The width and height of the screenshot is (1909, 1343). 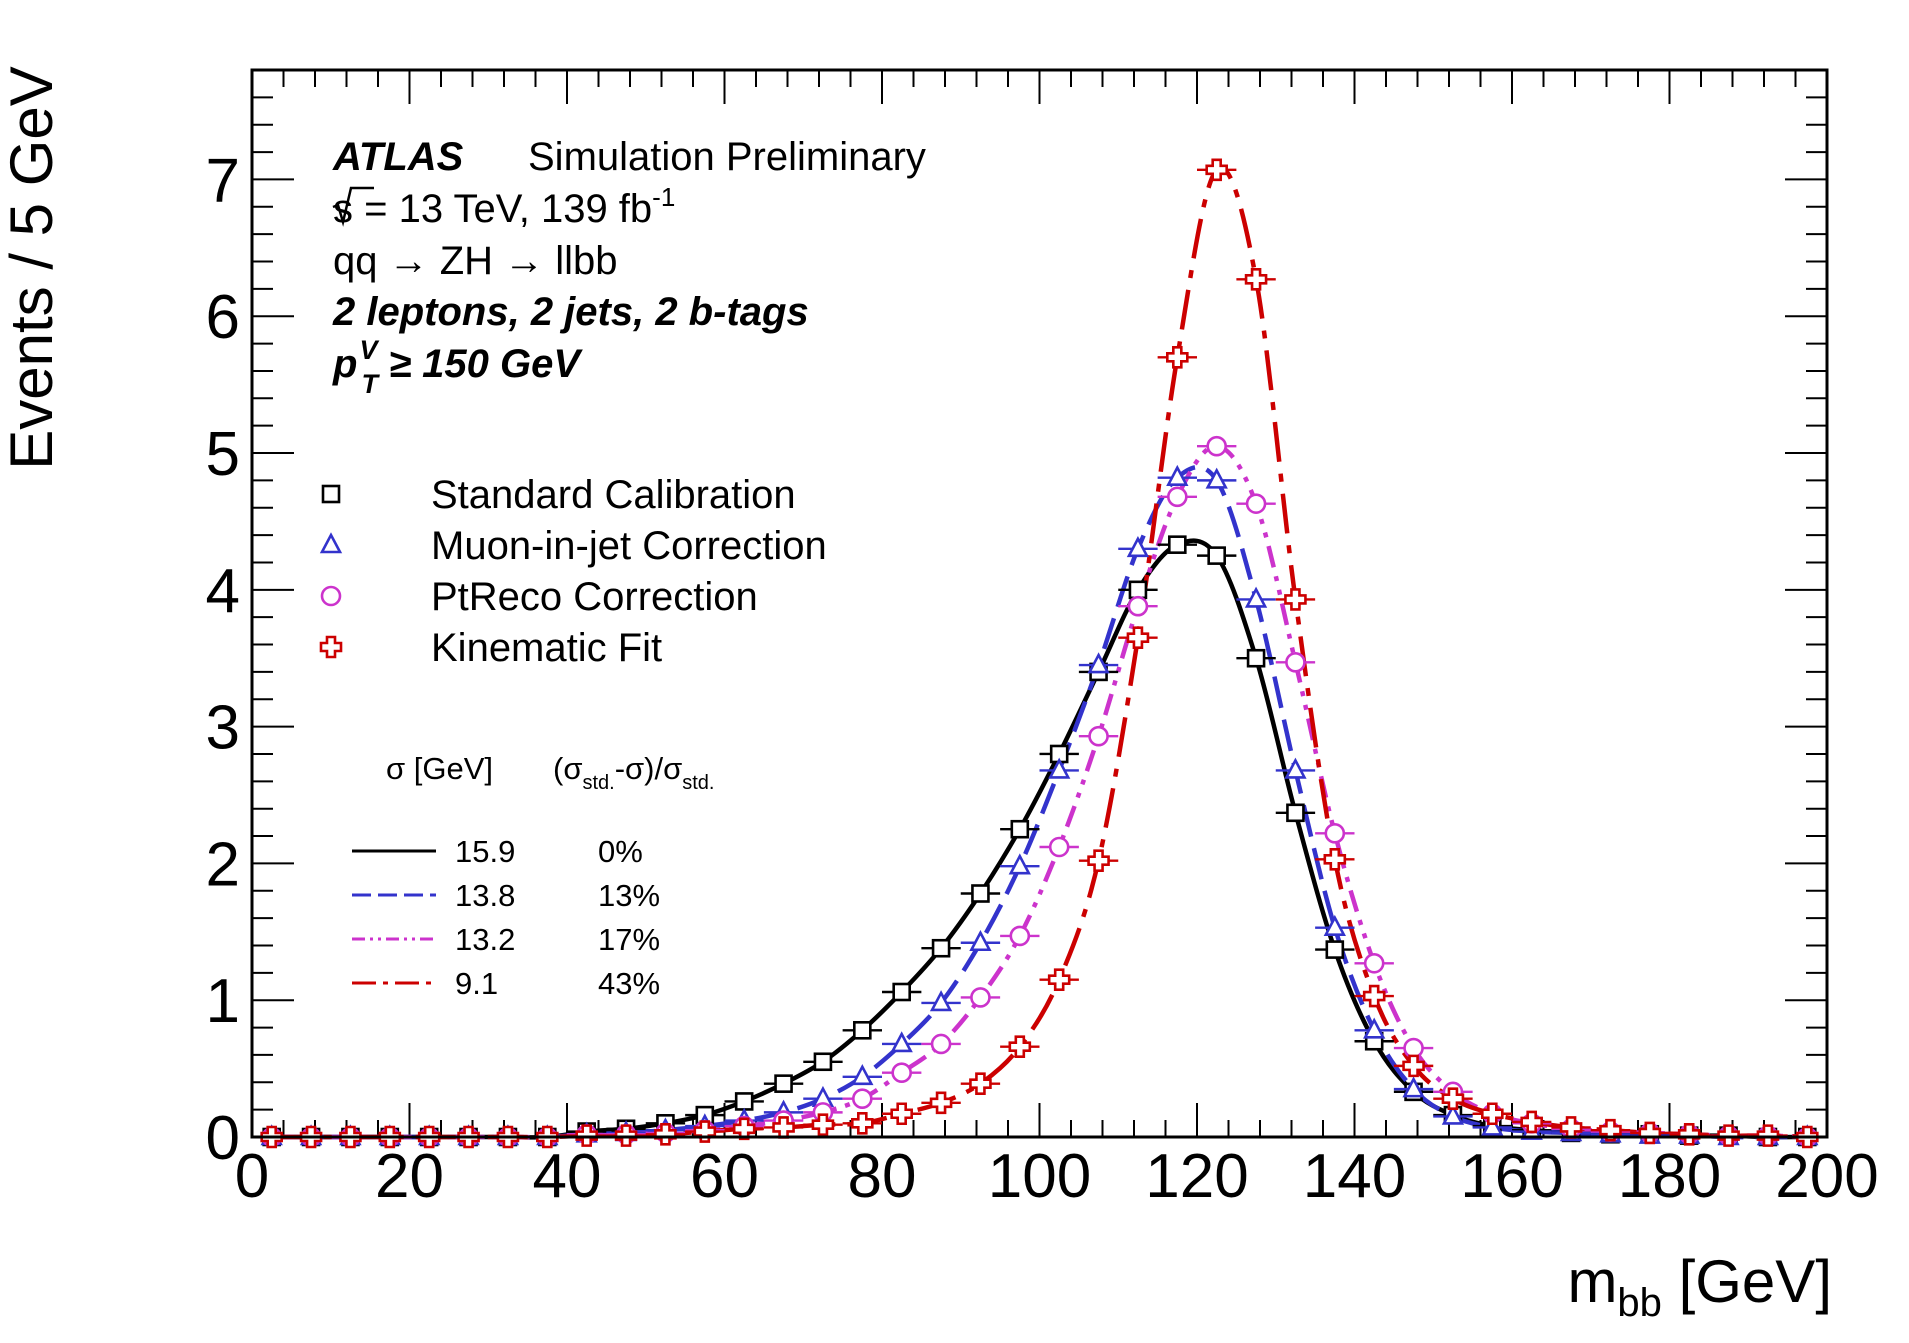 I want to click on pt-subscript: T, so click(x=370, y=384).